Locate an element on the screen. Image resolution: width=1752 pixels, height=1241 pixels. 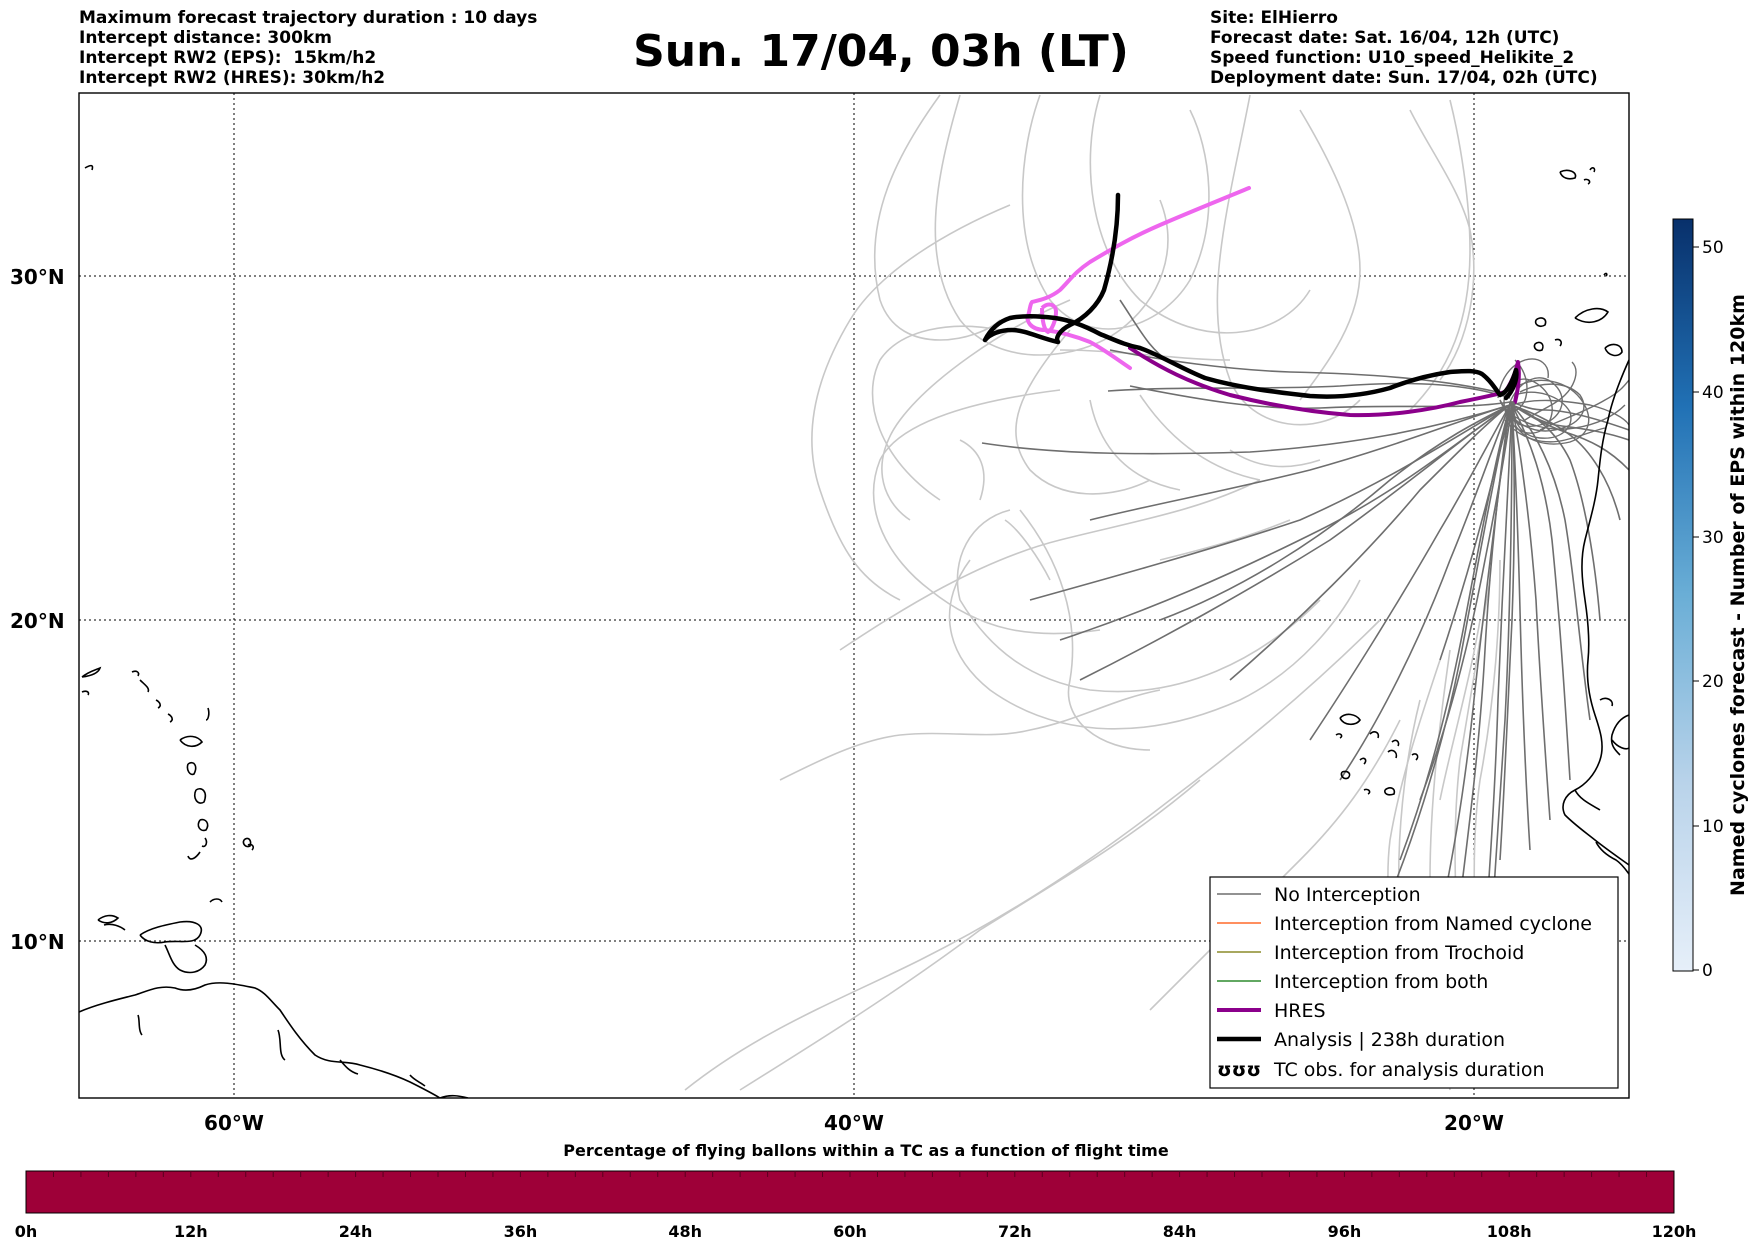
analysis-track is located at coordinates (1250, 296).